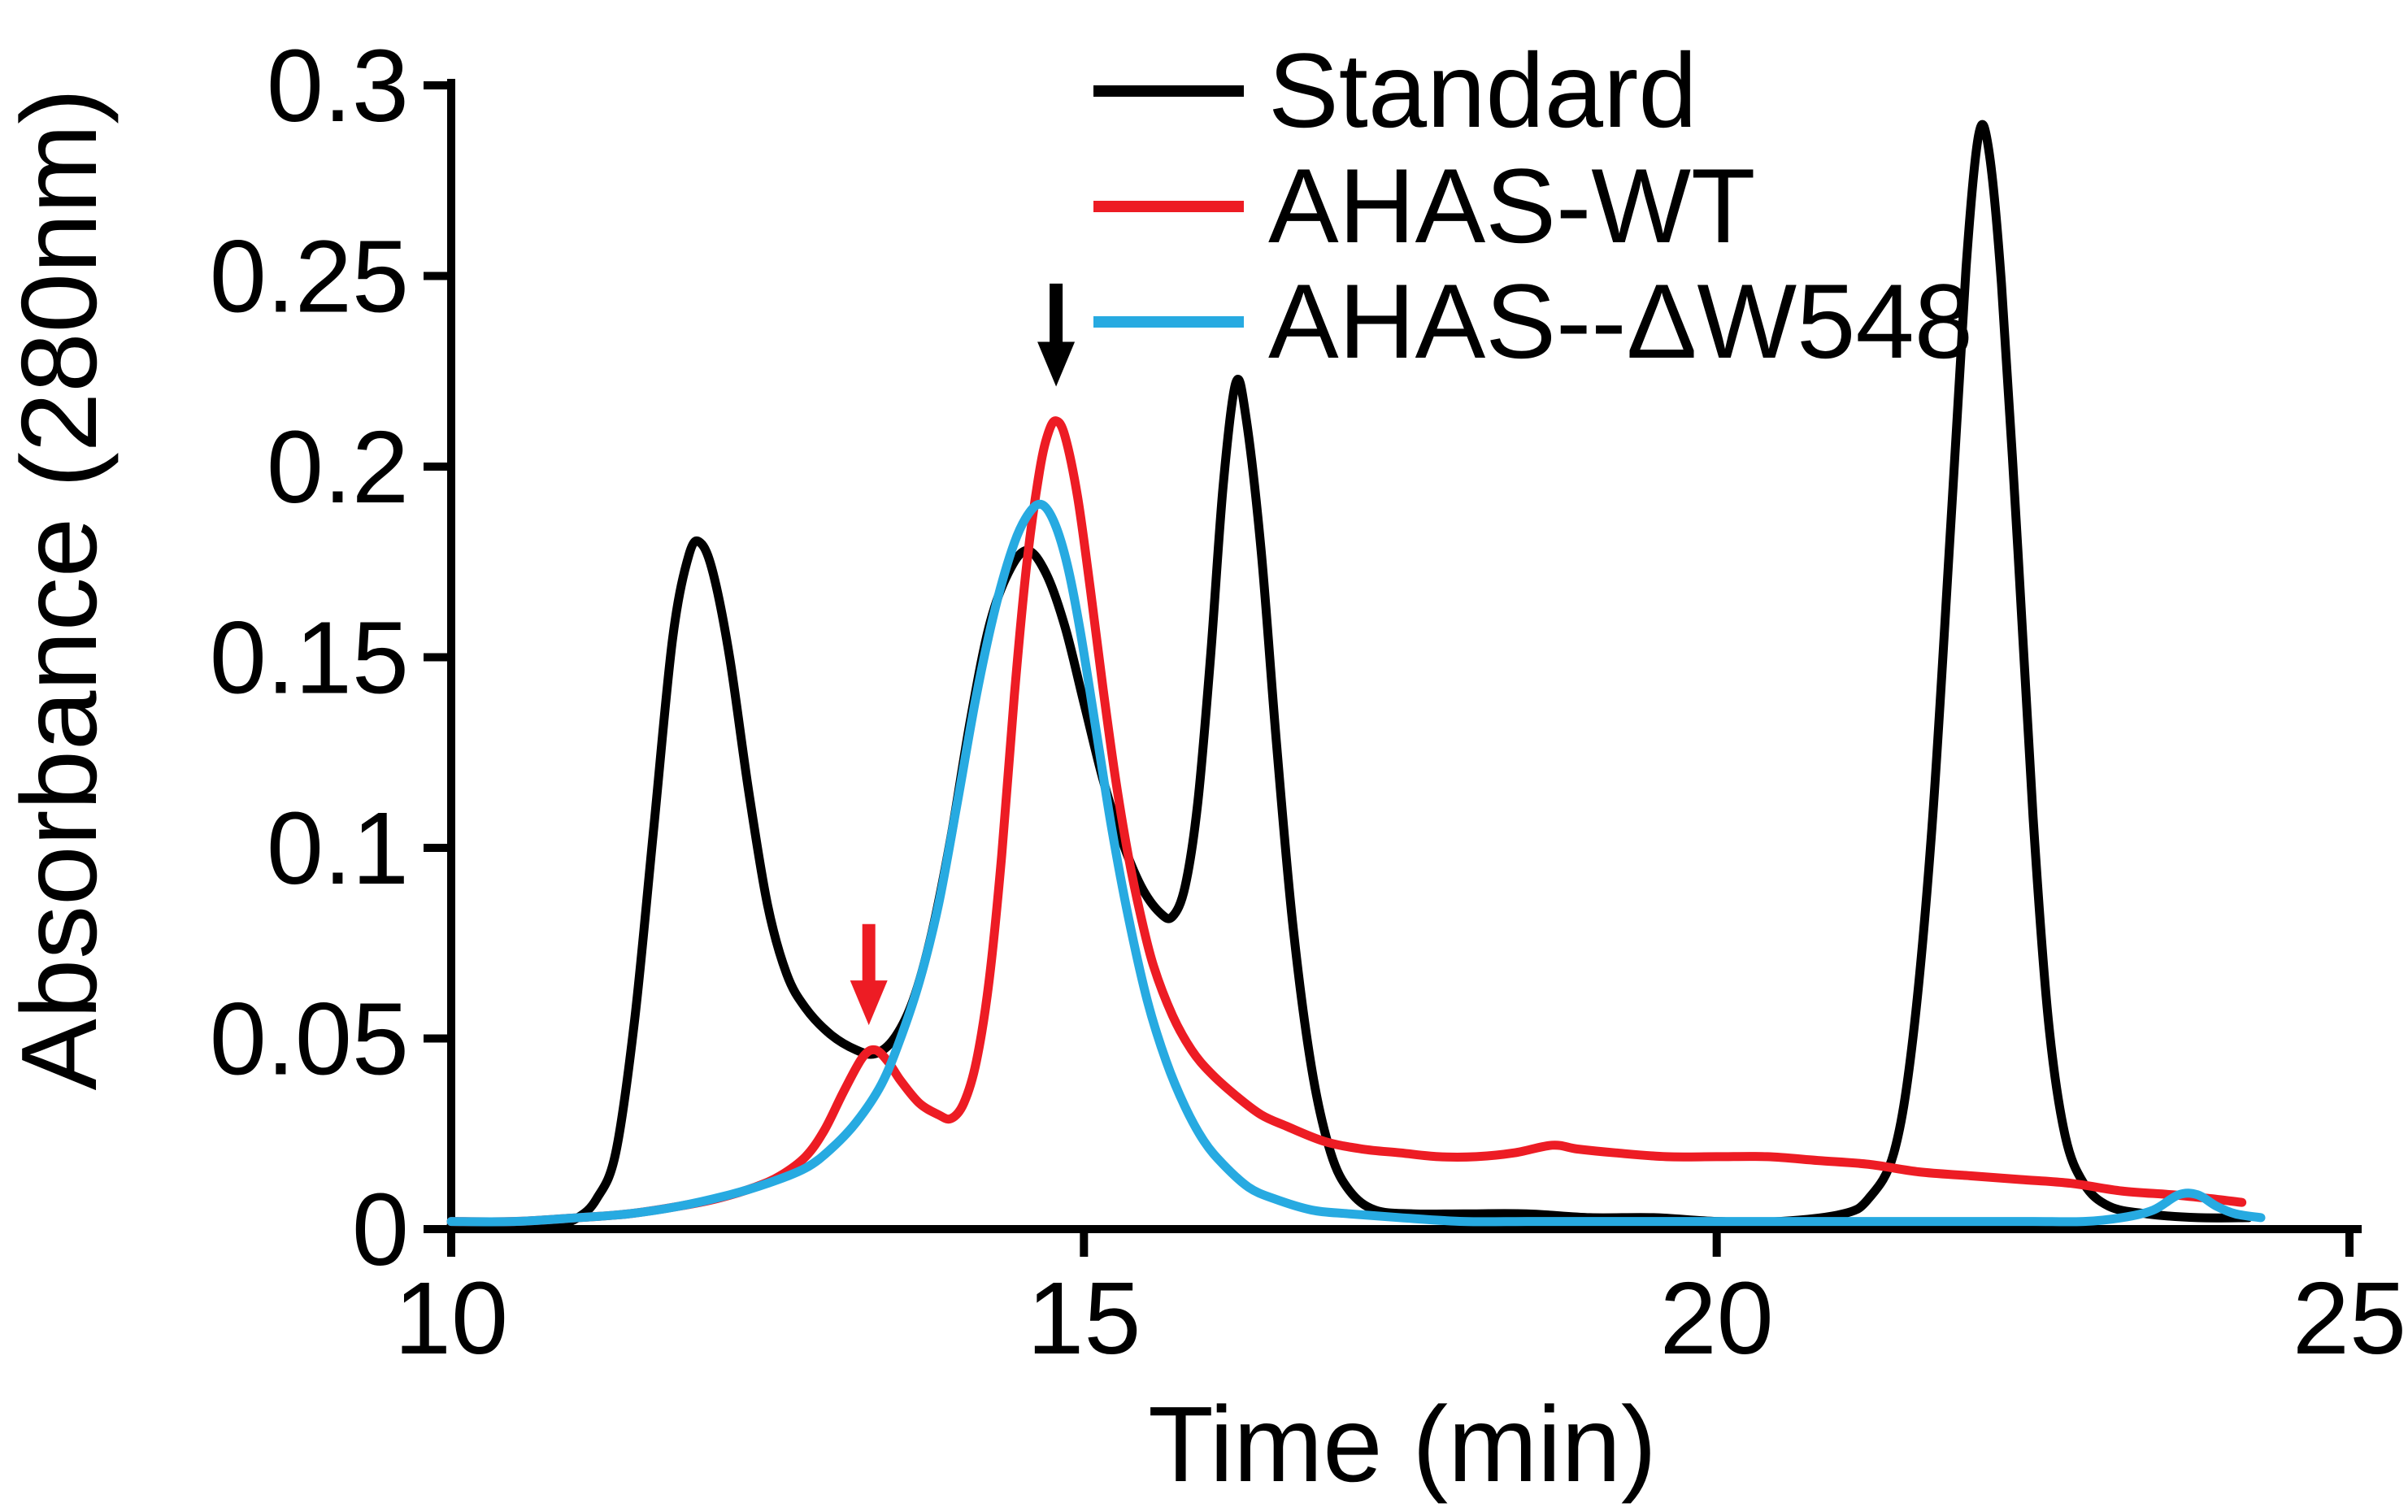  What do you see at coordinates (2349, 1318) in the screenshot?
I see `x-tick-label: 25` at bounding box center [2349, 1318].